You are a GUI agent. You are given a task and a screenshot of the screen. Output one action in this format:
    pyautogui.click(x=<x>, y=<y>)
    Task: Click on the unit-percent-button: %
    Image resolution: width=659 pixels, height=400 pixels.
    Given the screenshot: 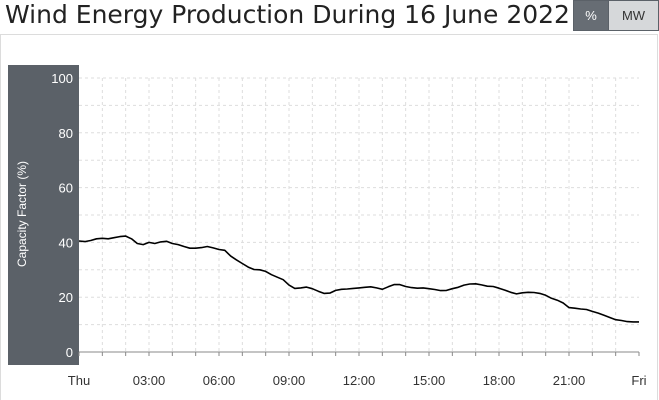 What is the action you would take?
    pyautogui.click(x=591, y=15)
    